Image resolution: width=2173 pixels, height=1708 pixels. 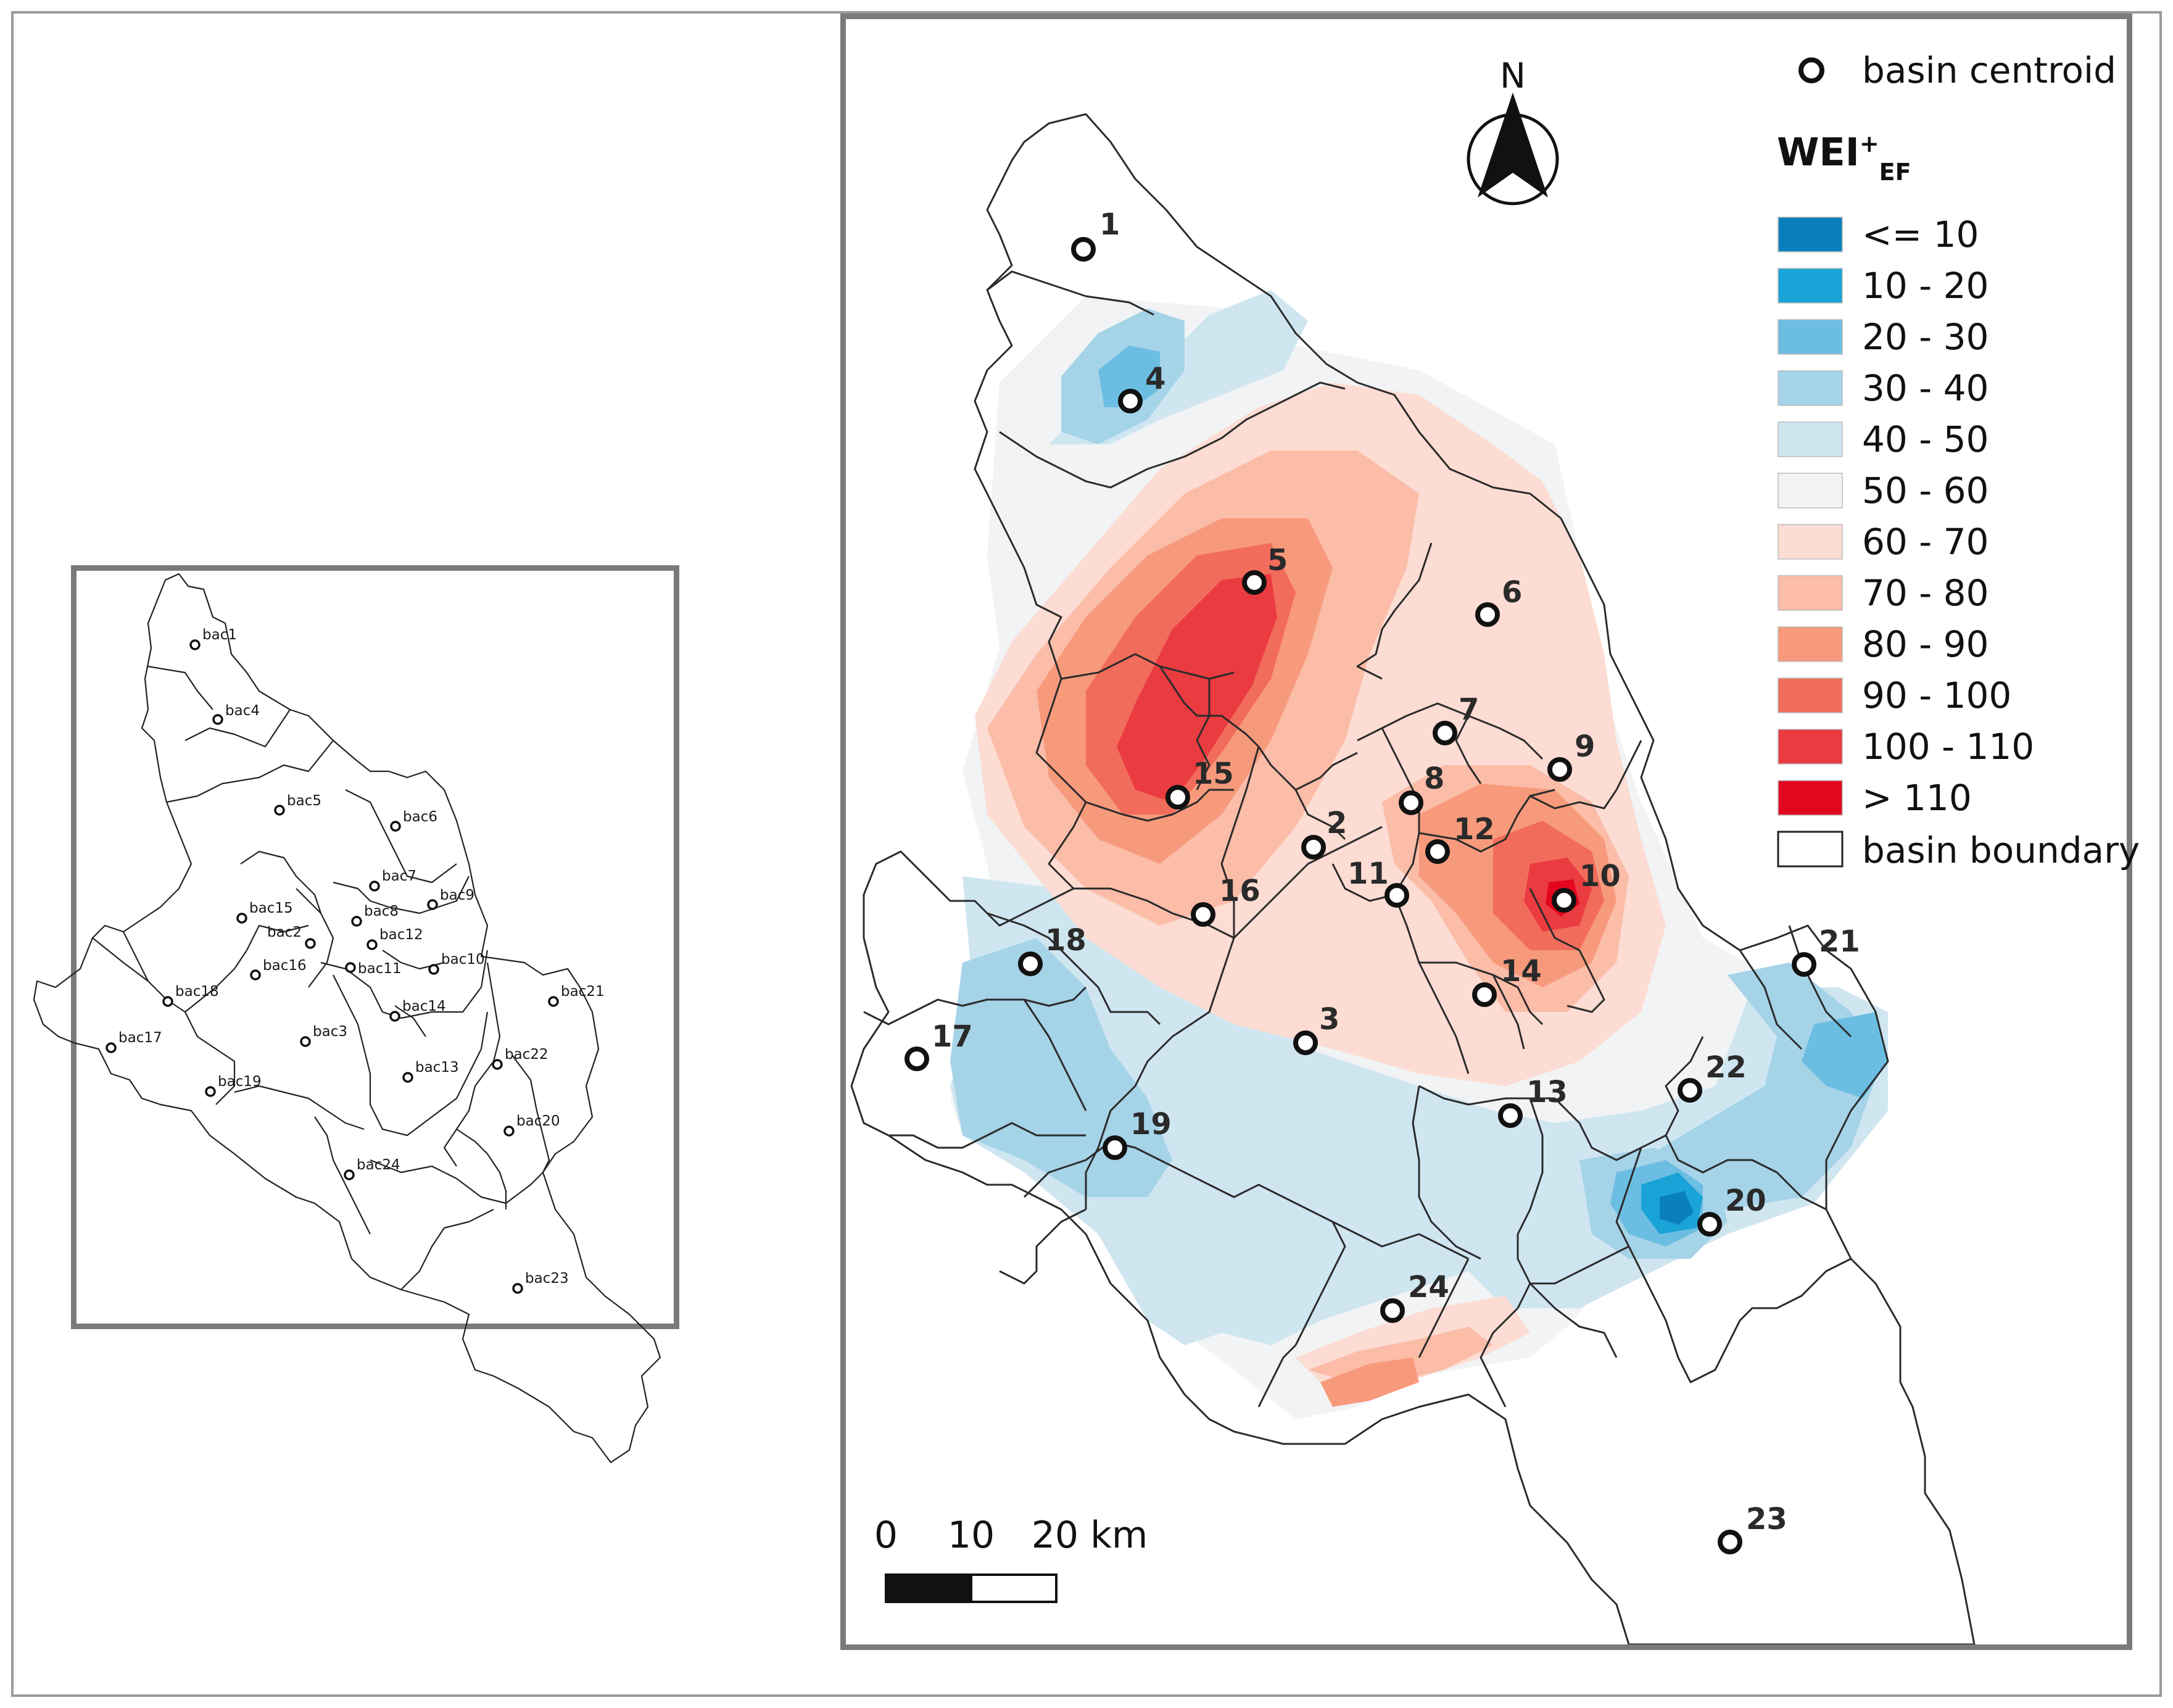 I want to click on inset-label-bac4: bac4, so click(x=242, y=711).